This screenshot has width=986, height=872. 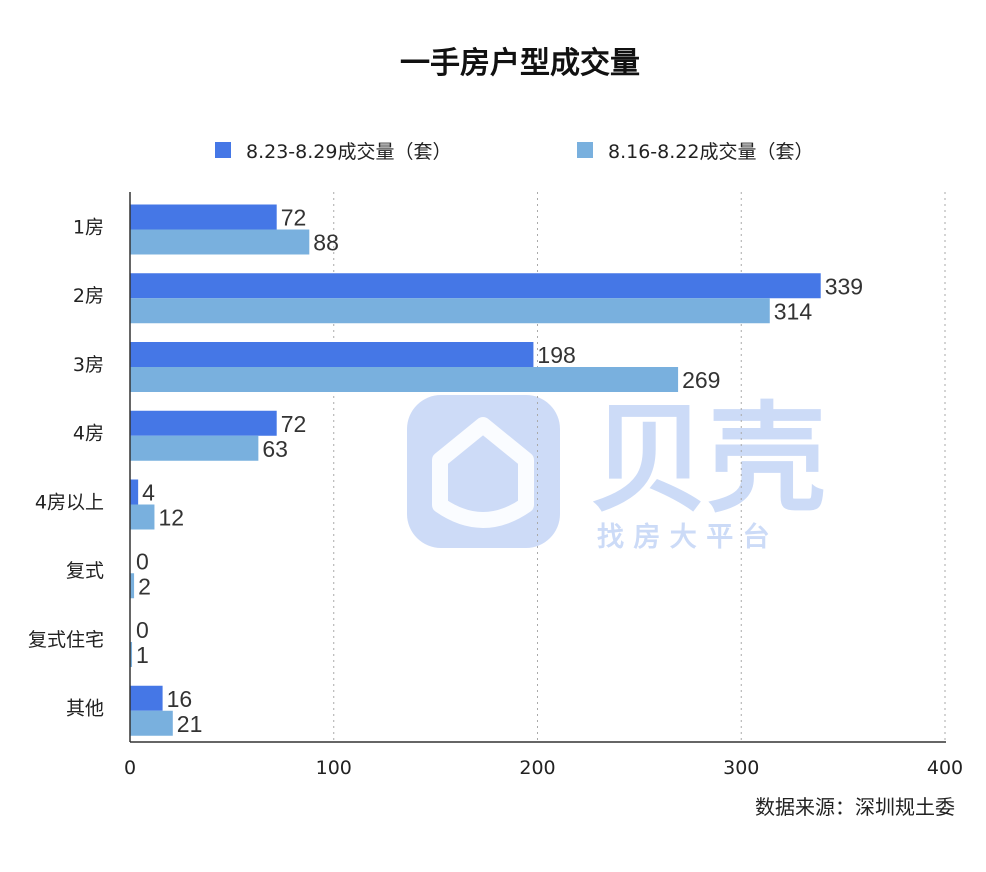 What do you see at coordinates (180, 699) in the screenshot?
I see `data-label: 16` at bounding box center [180, 699].